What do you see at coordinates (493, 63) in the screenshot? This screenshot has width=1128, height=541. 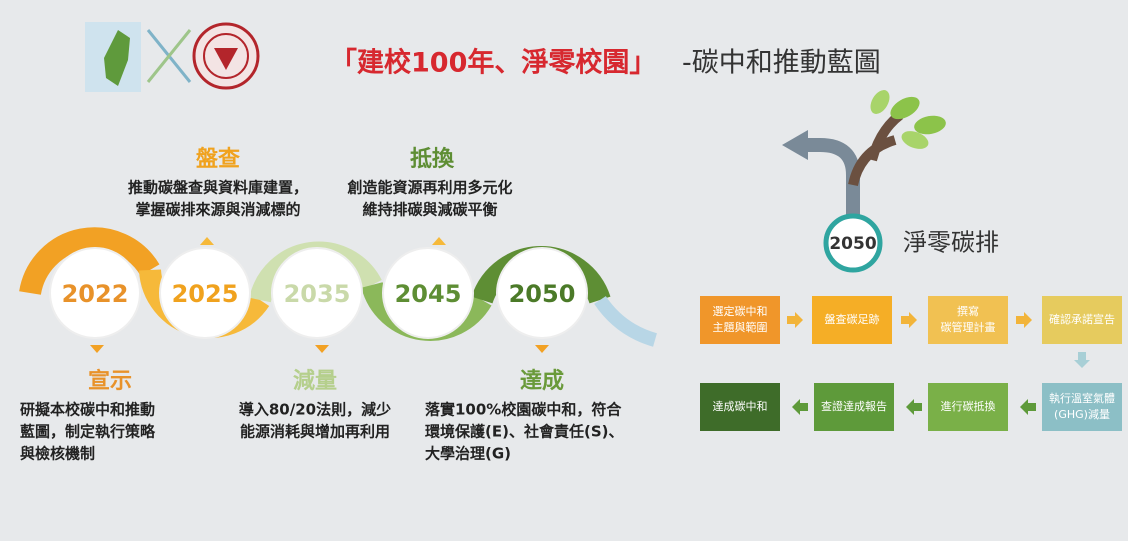 I see `title-highlight: 「建校100年、淨零校園」` at bounding box center [493, 63].